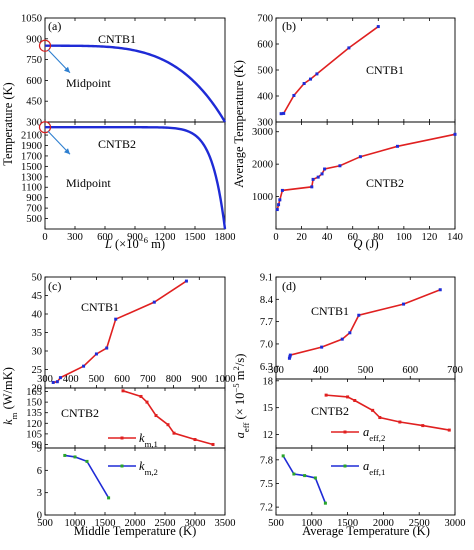 The image size is (474, 550). Describe the element at coordinates (385, 70) in the screenshot. I see `panel-b-cntb1-label: CNTB1` at that location.